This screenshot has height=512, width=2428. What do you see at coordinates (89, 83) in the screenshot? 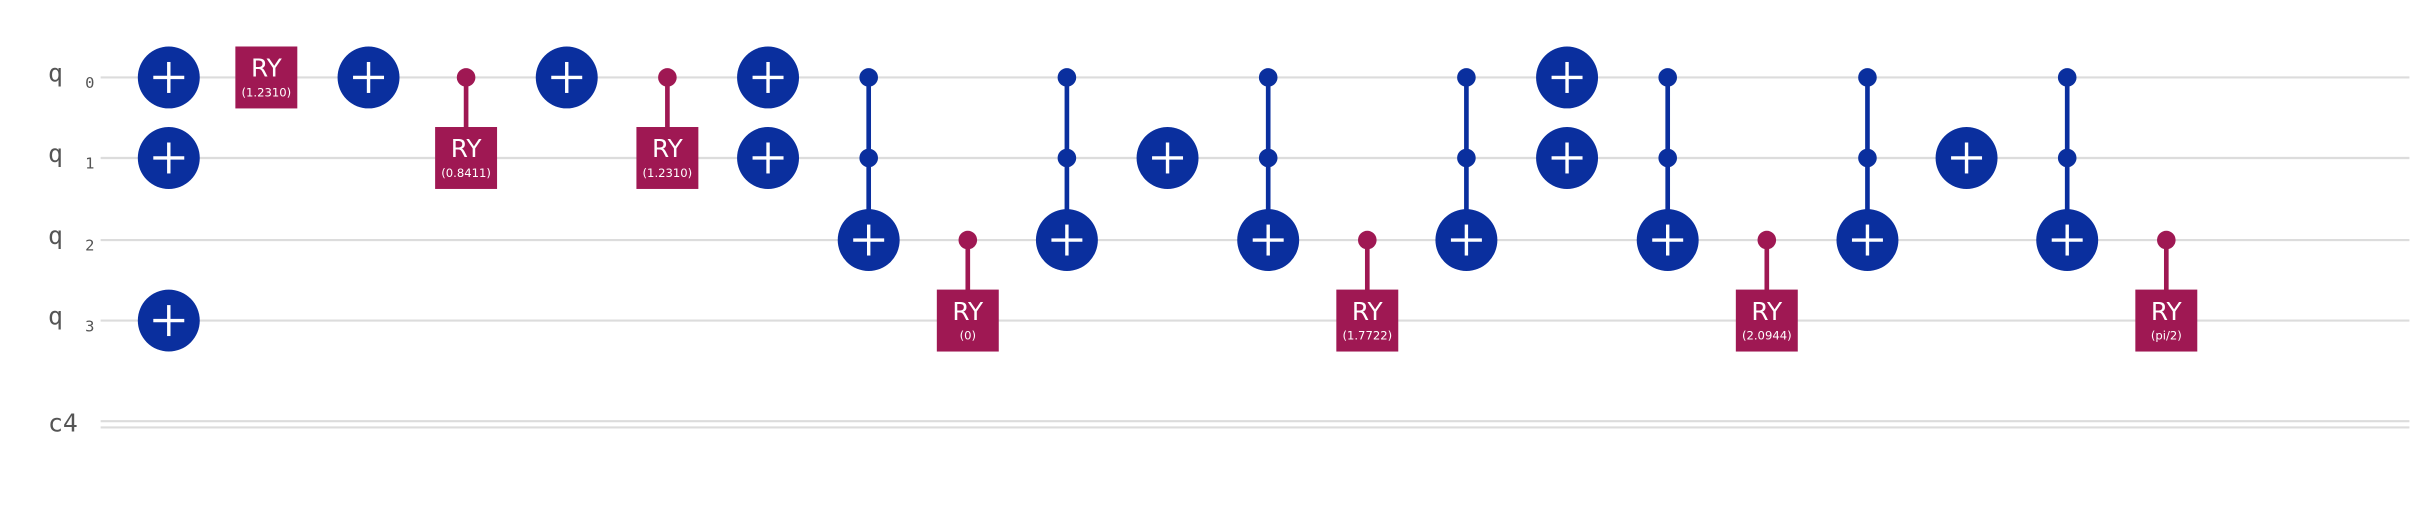
I see `wire-index: 0` at bounding box center [89, 83].